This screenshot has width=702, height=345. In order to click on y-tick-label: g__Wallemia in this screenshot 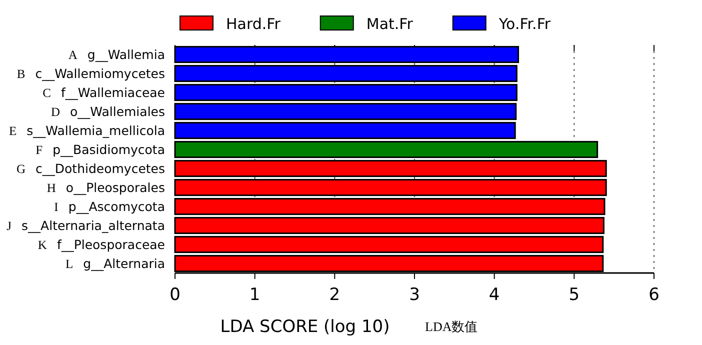, I will do `click(126, 54)`.